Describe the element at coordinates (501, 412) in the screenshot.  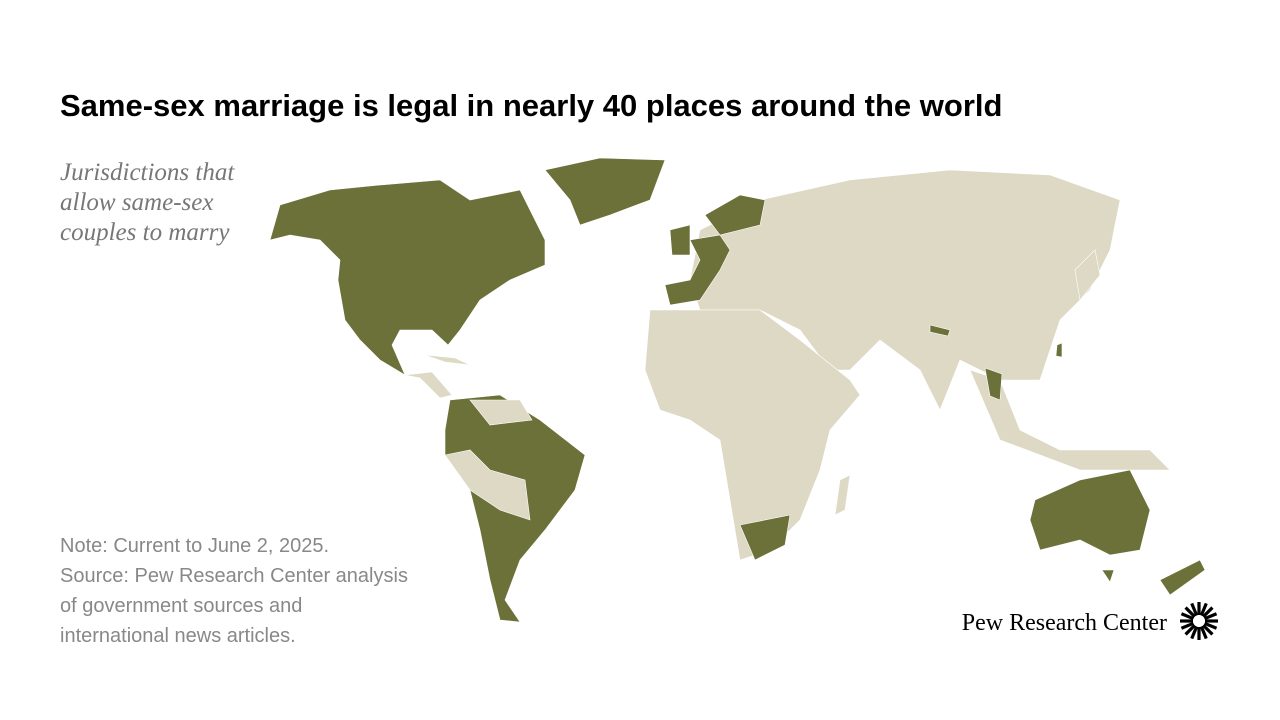
I see `venezuela` at that location.